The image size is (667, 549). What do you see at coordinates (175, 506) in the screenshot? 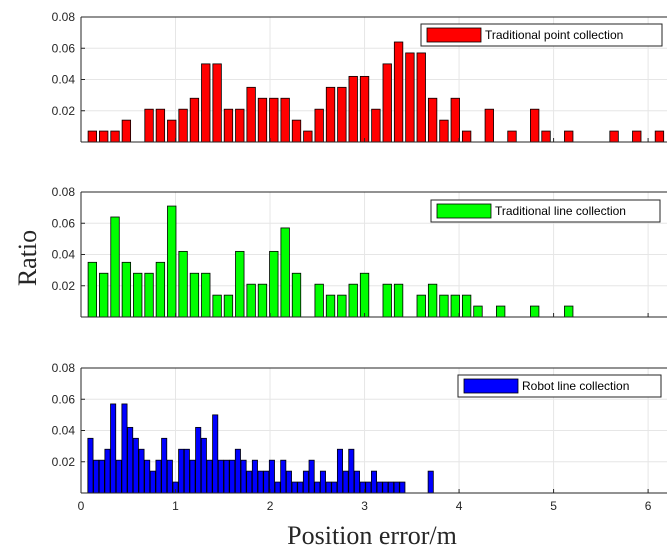
I see `x-tick-label: 1` at bounding box center [175, 506].